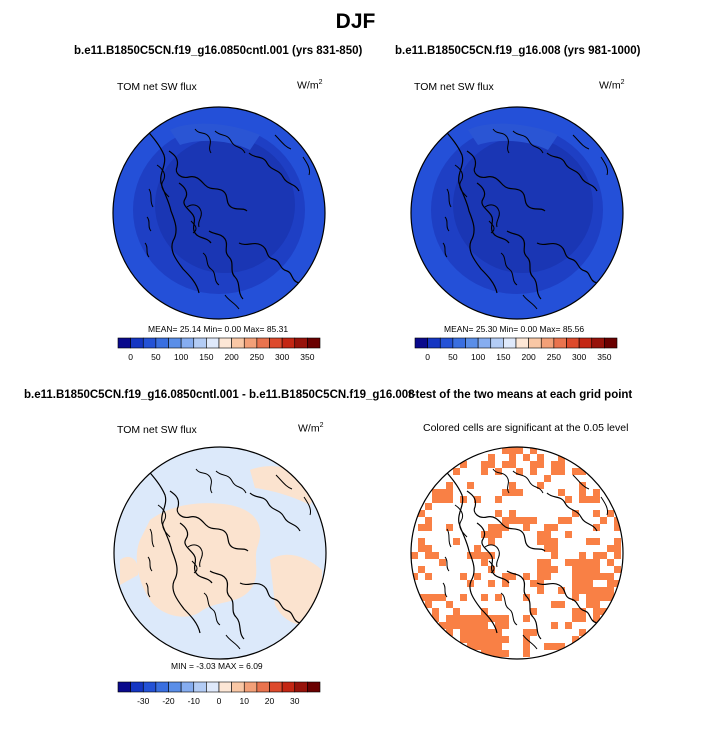 This screenshot has height=738, width=711. What do you see at coordinates (218, 329) in the screenshot?
I see `case1-stats: MEAN= 25.14 Min= 0.00 Max= 85.31` at bounding box center [218, 329].